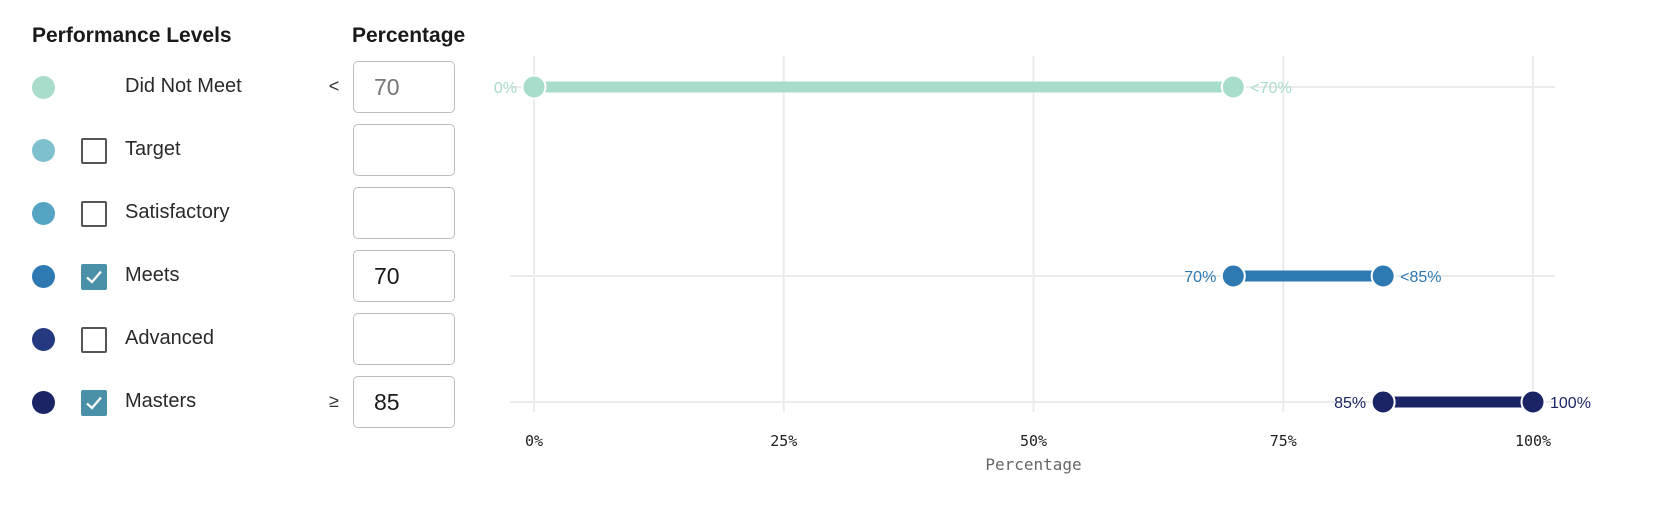  I want to click on percentage-input-advanced, so click(404, 339).